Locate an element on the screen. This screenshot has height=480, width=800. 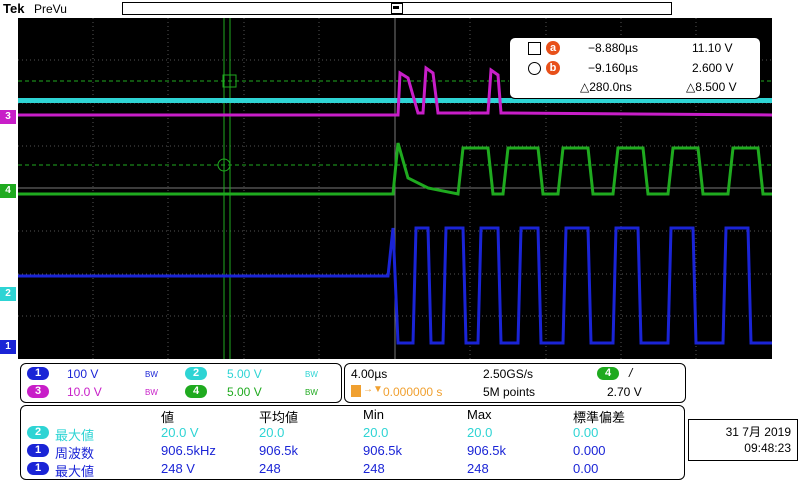
arrow-right-icon: →▼ is located at coordinates (373, 389).